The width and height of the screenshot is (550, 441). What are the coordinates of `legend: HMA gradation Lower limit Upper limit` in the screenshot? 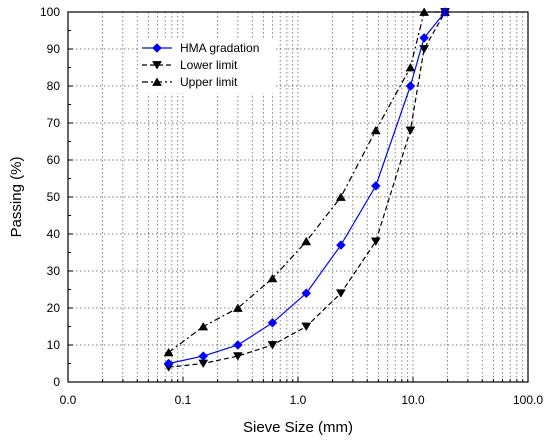 It's located at (207, 65).